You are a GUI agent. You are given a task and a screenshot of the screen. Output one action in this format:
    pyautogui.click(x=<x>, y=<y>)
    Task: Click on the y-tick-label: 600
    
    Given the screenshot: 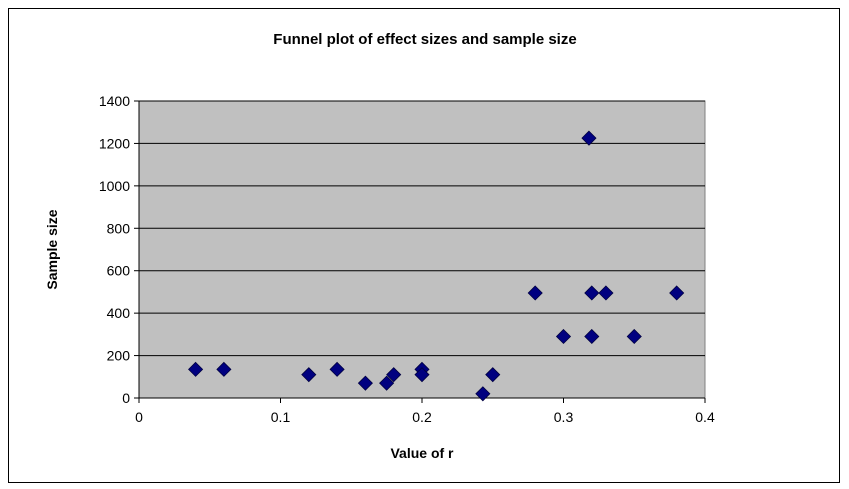 What is the action you would take?
    pyautogui.click(x=119, y=271)
    